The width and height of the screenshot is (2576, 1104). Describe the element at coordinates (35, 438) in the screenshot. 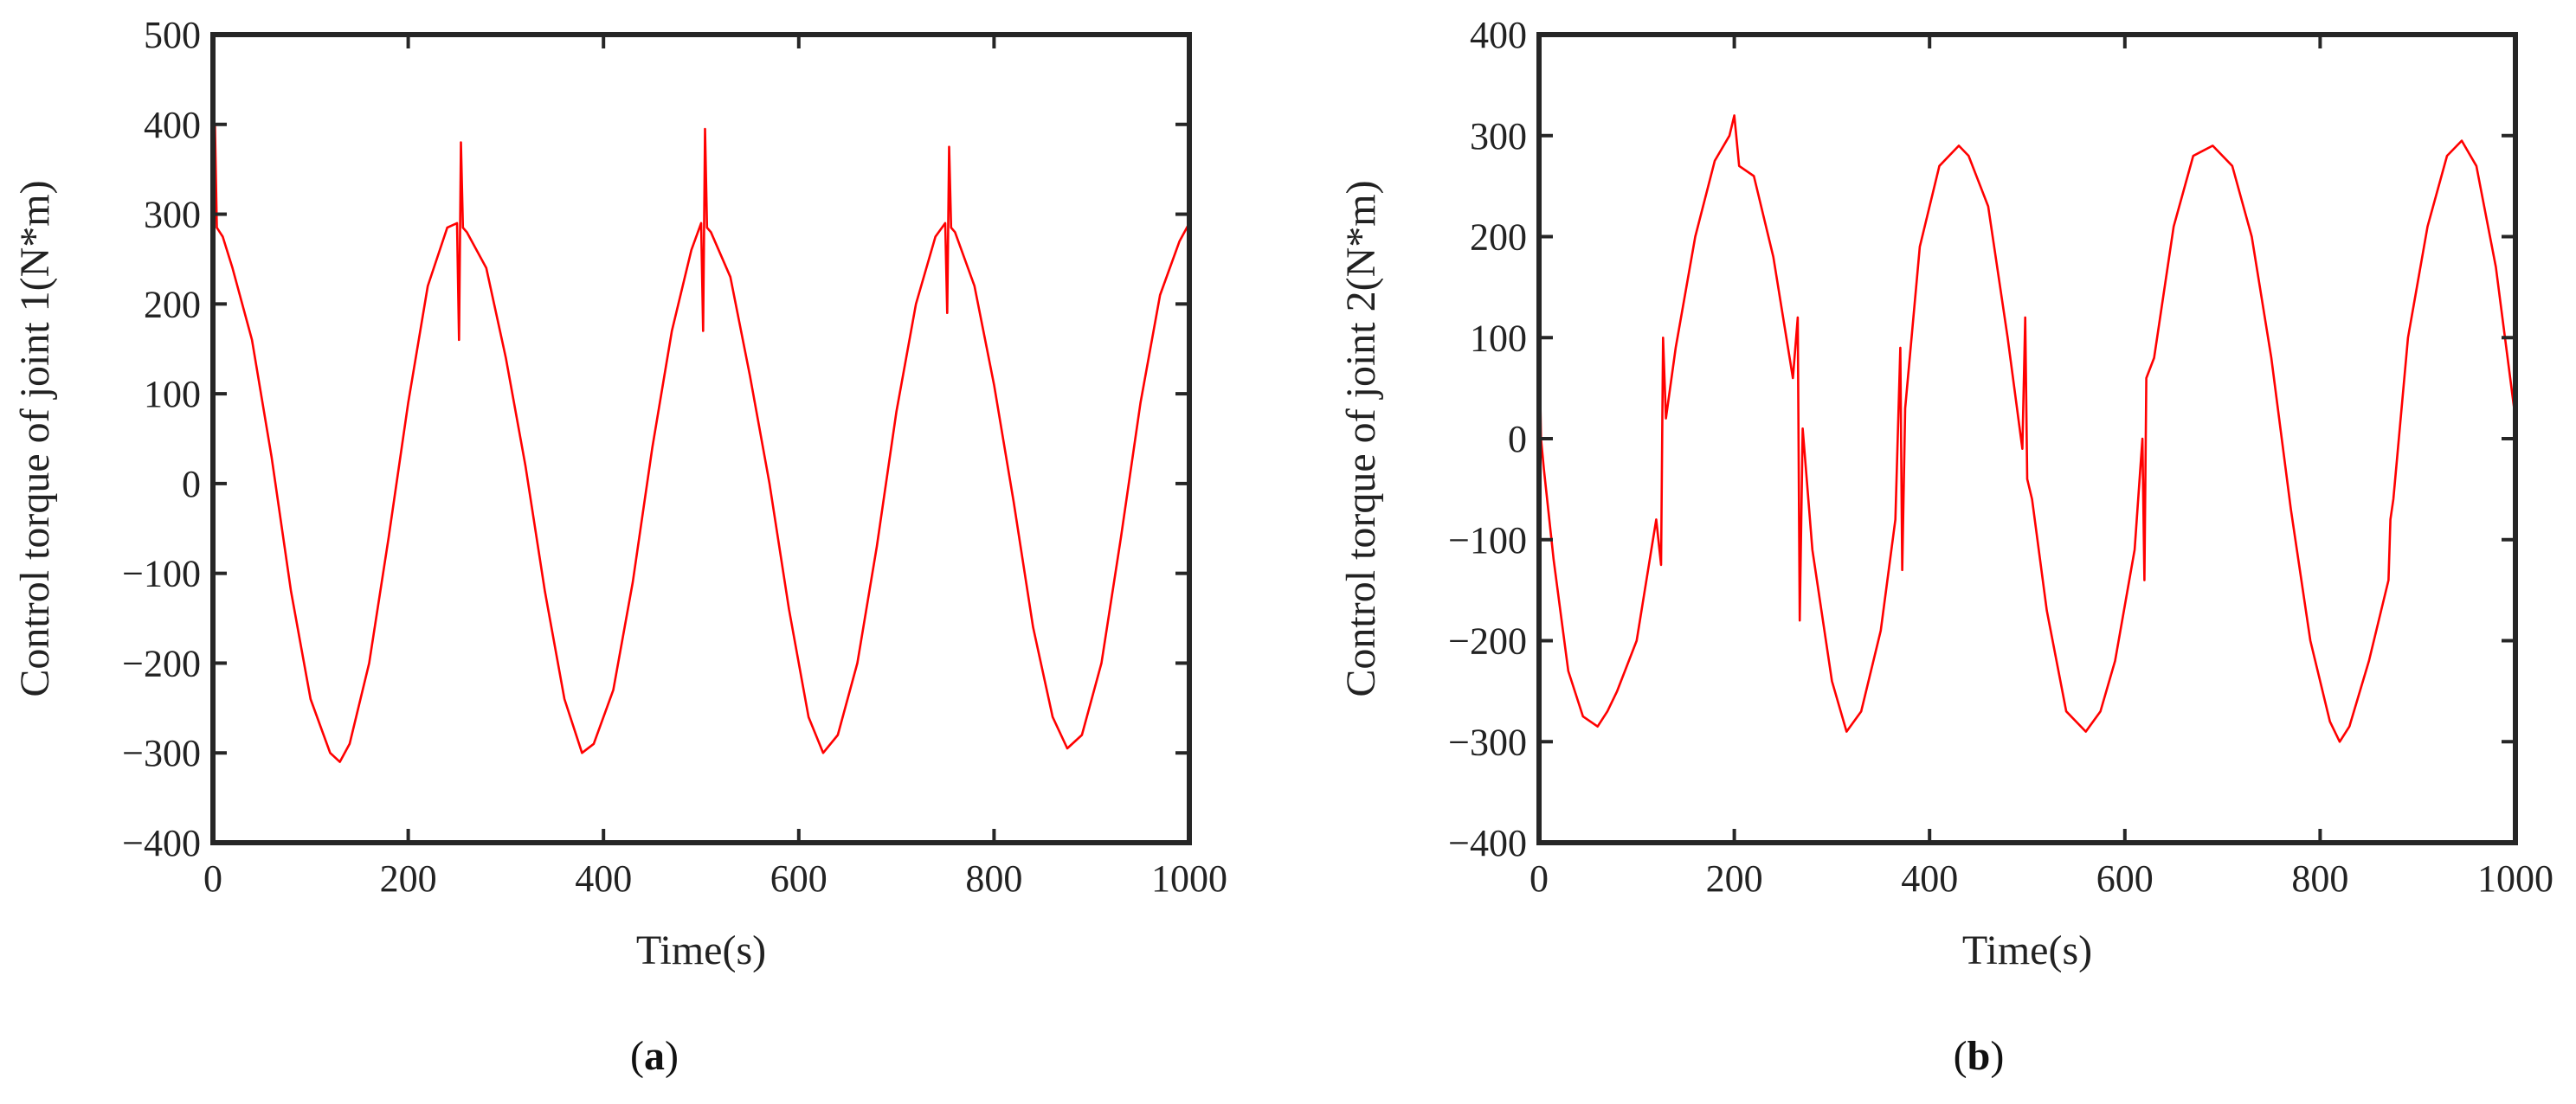

I see `y-axis-label: Control torque of joint 1(N*m)` at that location.